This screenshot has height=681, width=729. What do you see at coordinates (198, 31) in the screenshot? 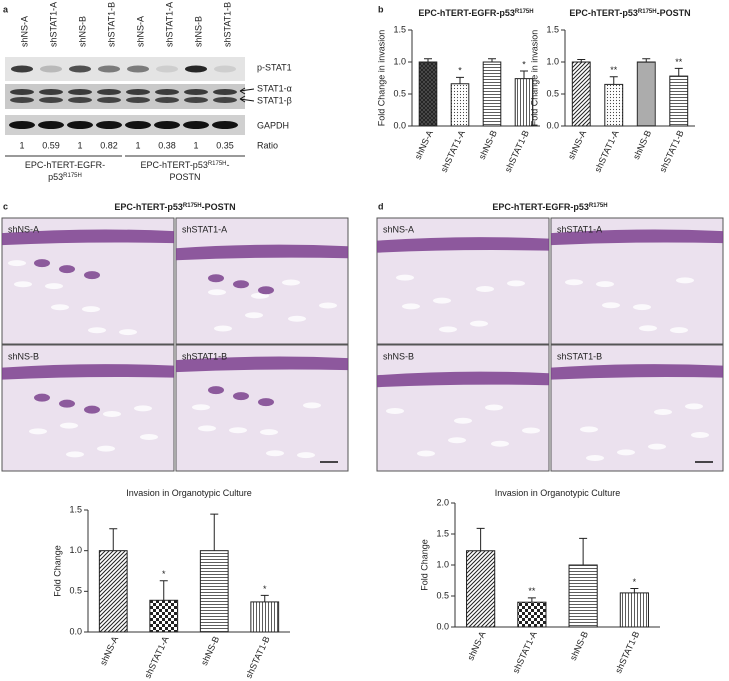
I see `lane-label: shNS-B` at bounding box center [198, 31].